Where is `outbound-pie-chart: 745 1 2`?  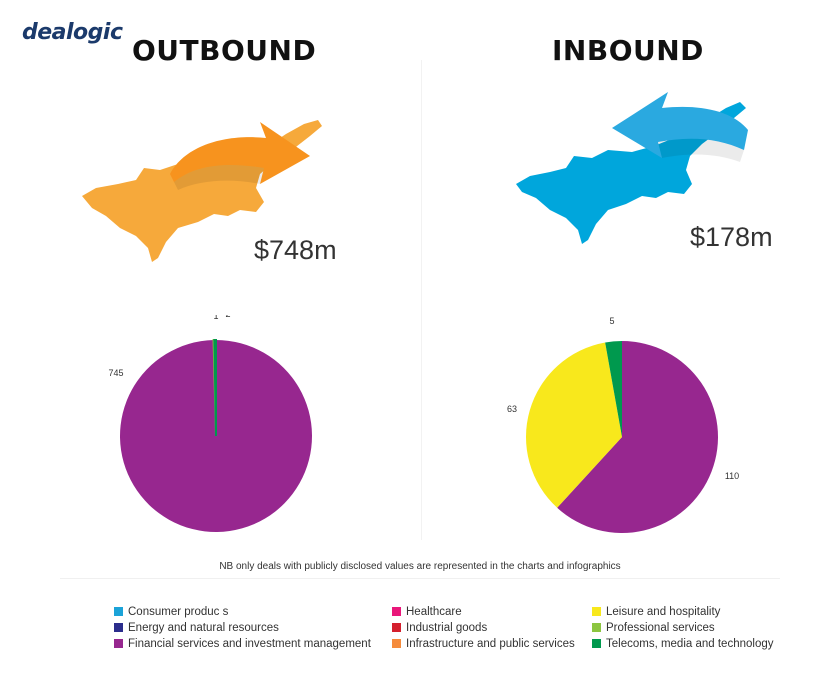
outbound-pie-chart: 745 1 2 is located at coordinates (210, 423).